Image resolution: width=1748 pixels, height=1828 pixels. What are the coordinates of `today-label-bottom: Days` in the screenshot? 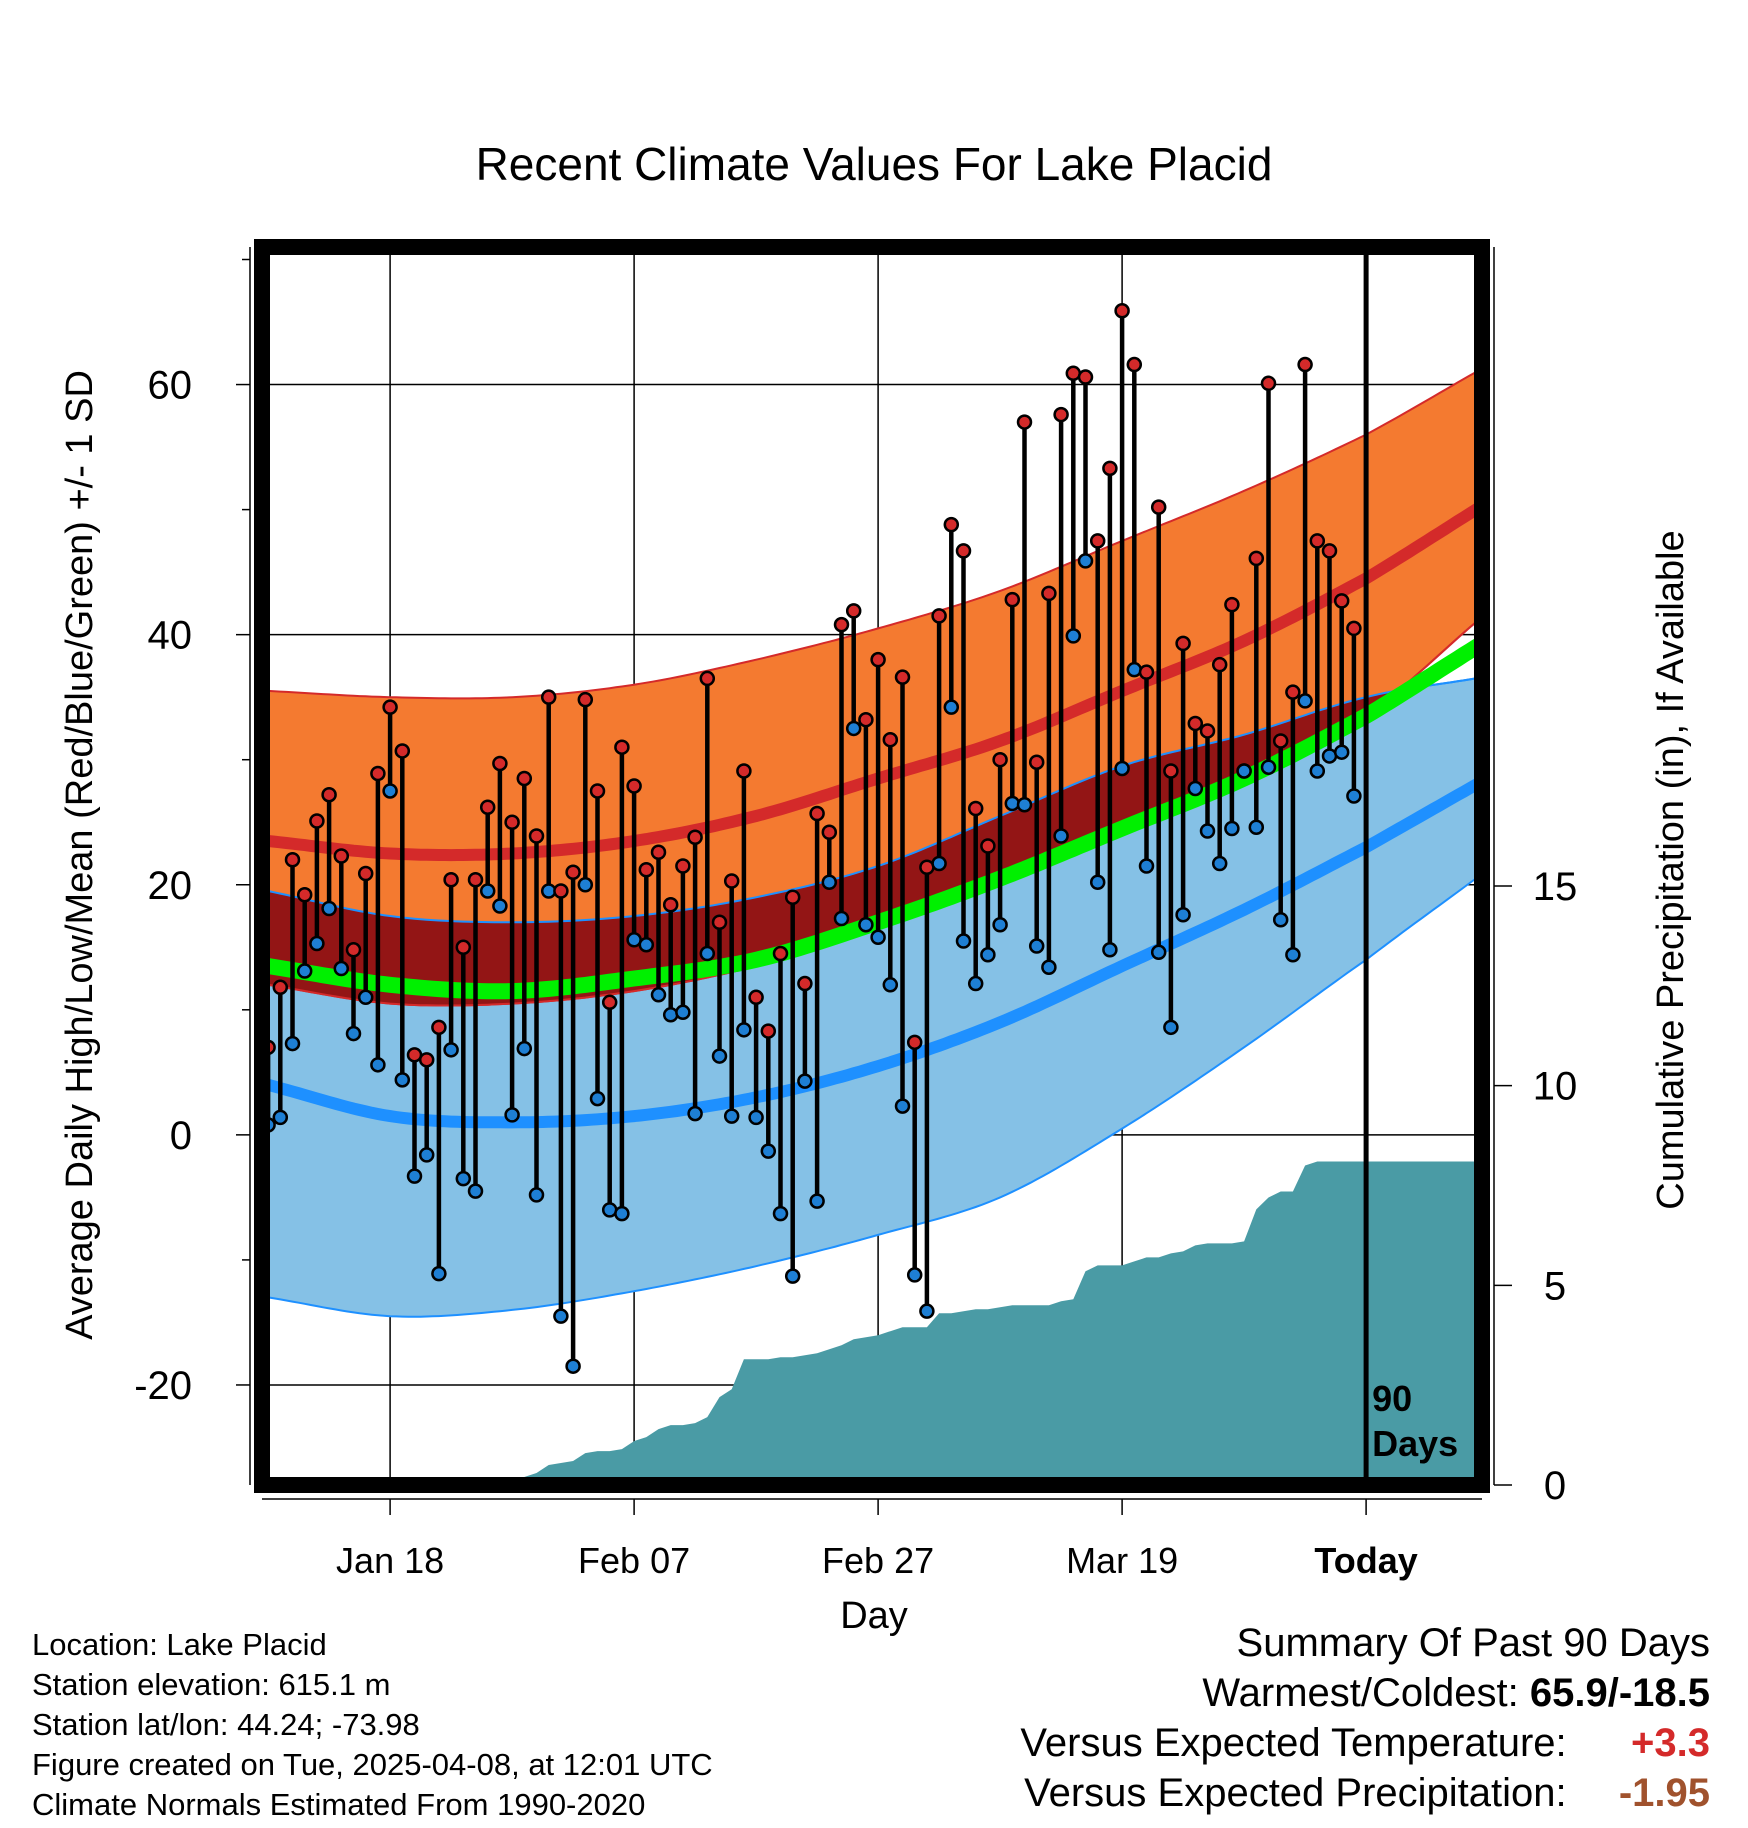 It's located at (1415, 1443).